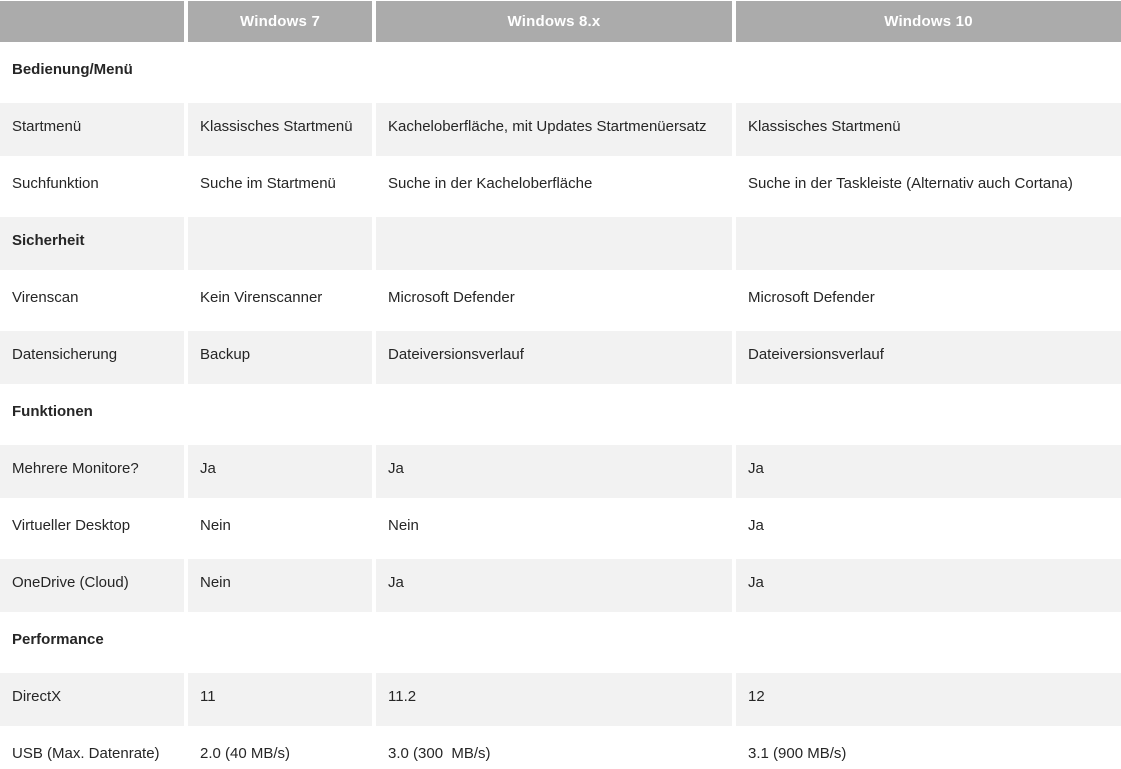  What do you see at coordinates (928, 749) in the screenshot?
I see `value-cell: 3.1 (900 MB/s)` at bounding box center [928, 749].